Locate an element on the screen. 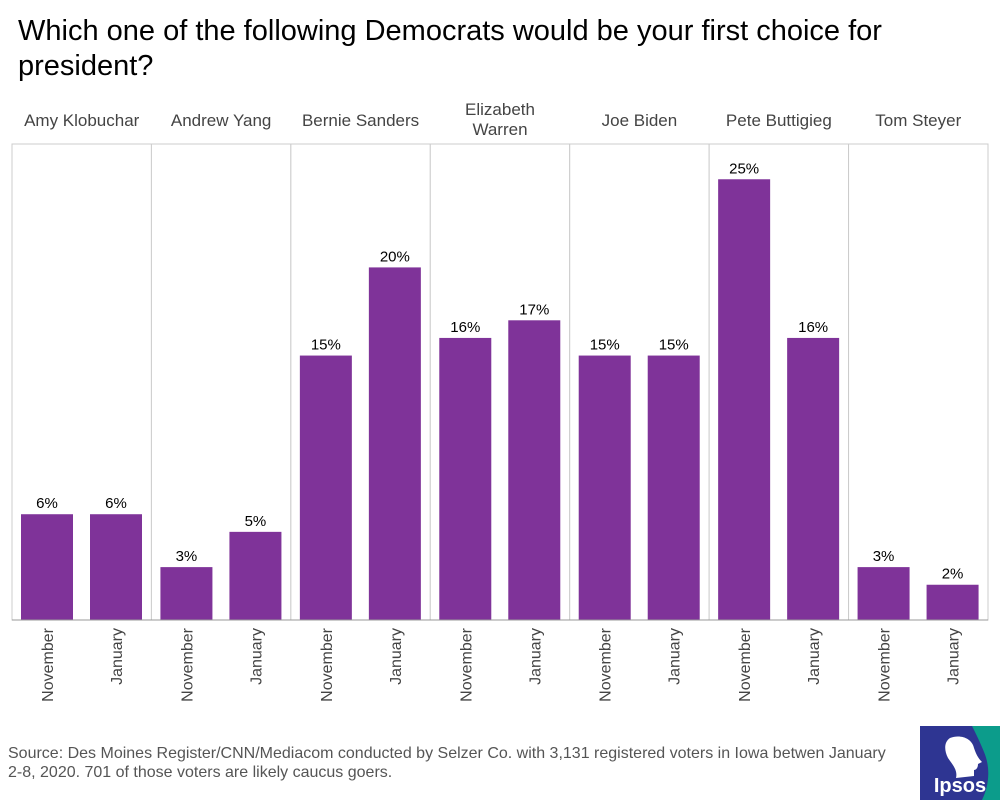 The height and width of the screenshot is (800, 1000). data-label: 20% is located at coordinates (395, 256).